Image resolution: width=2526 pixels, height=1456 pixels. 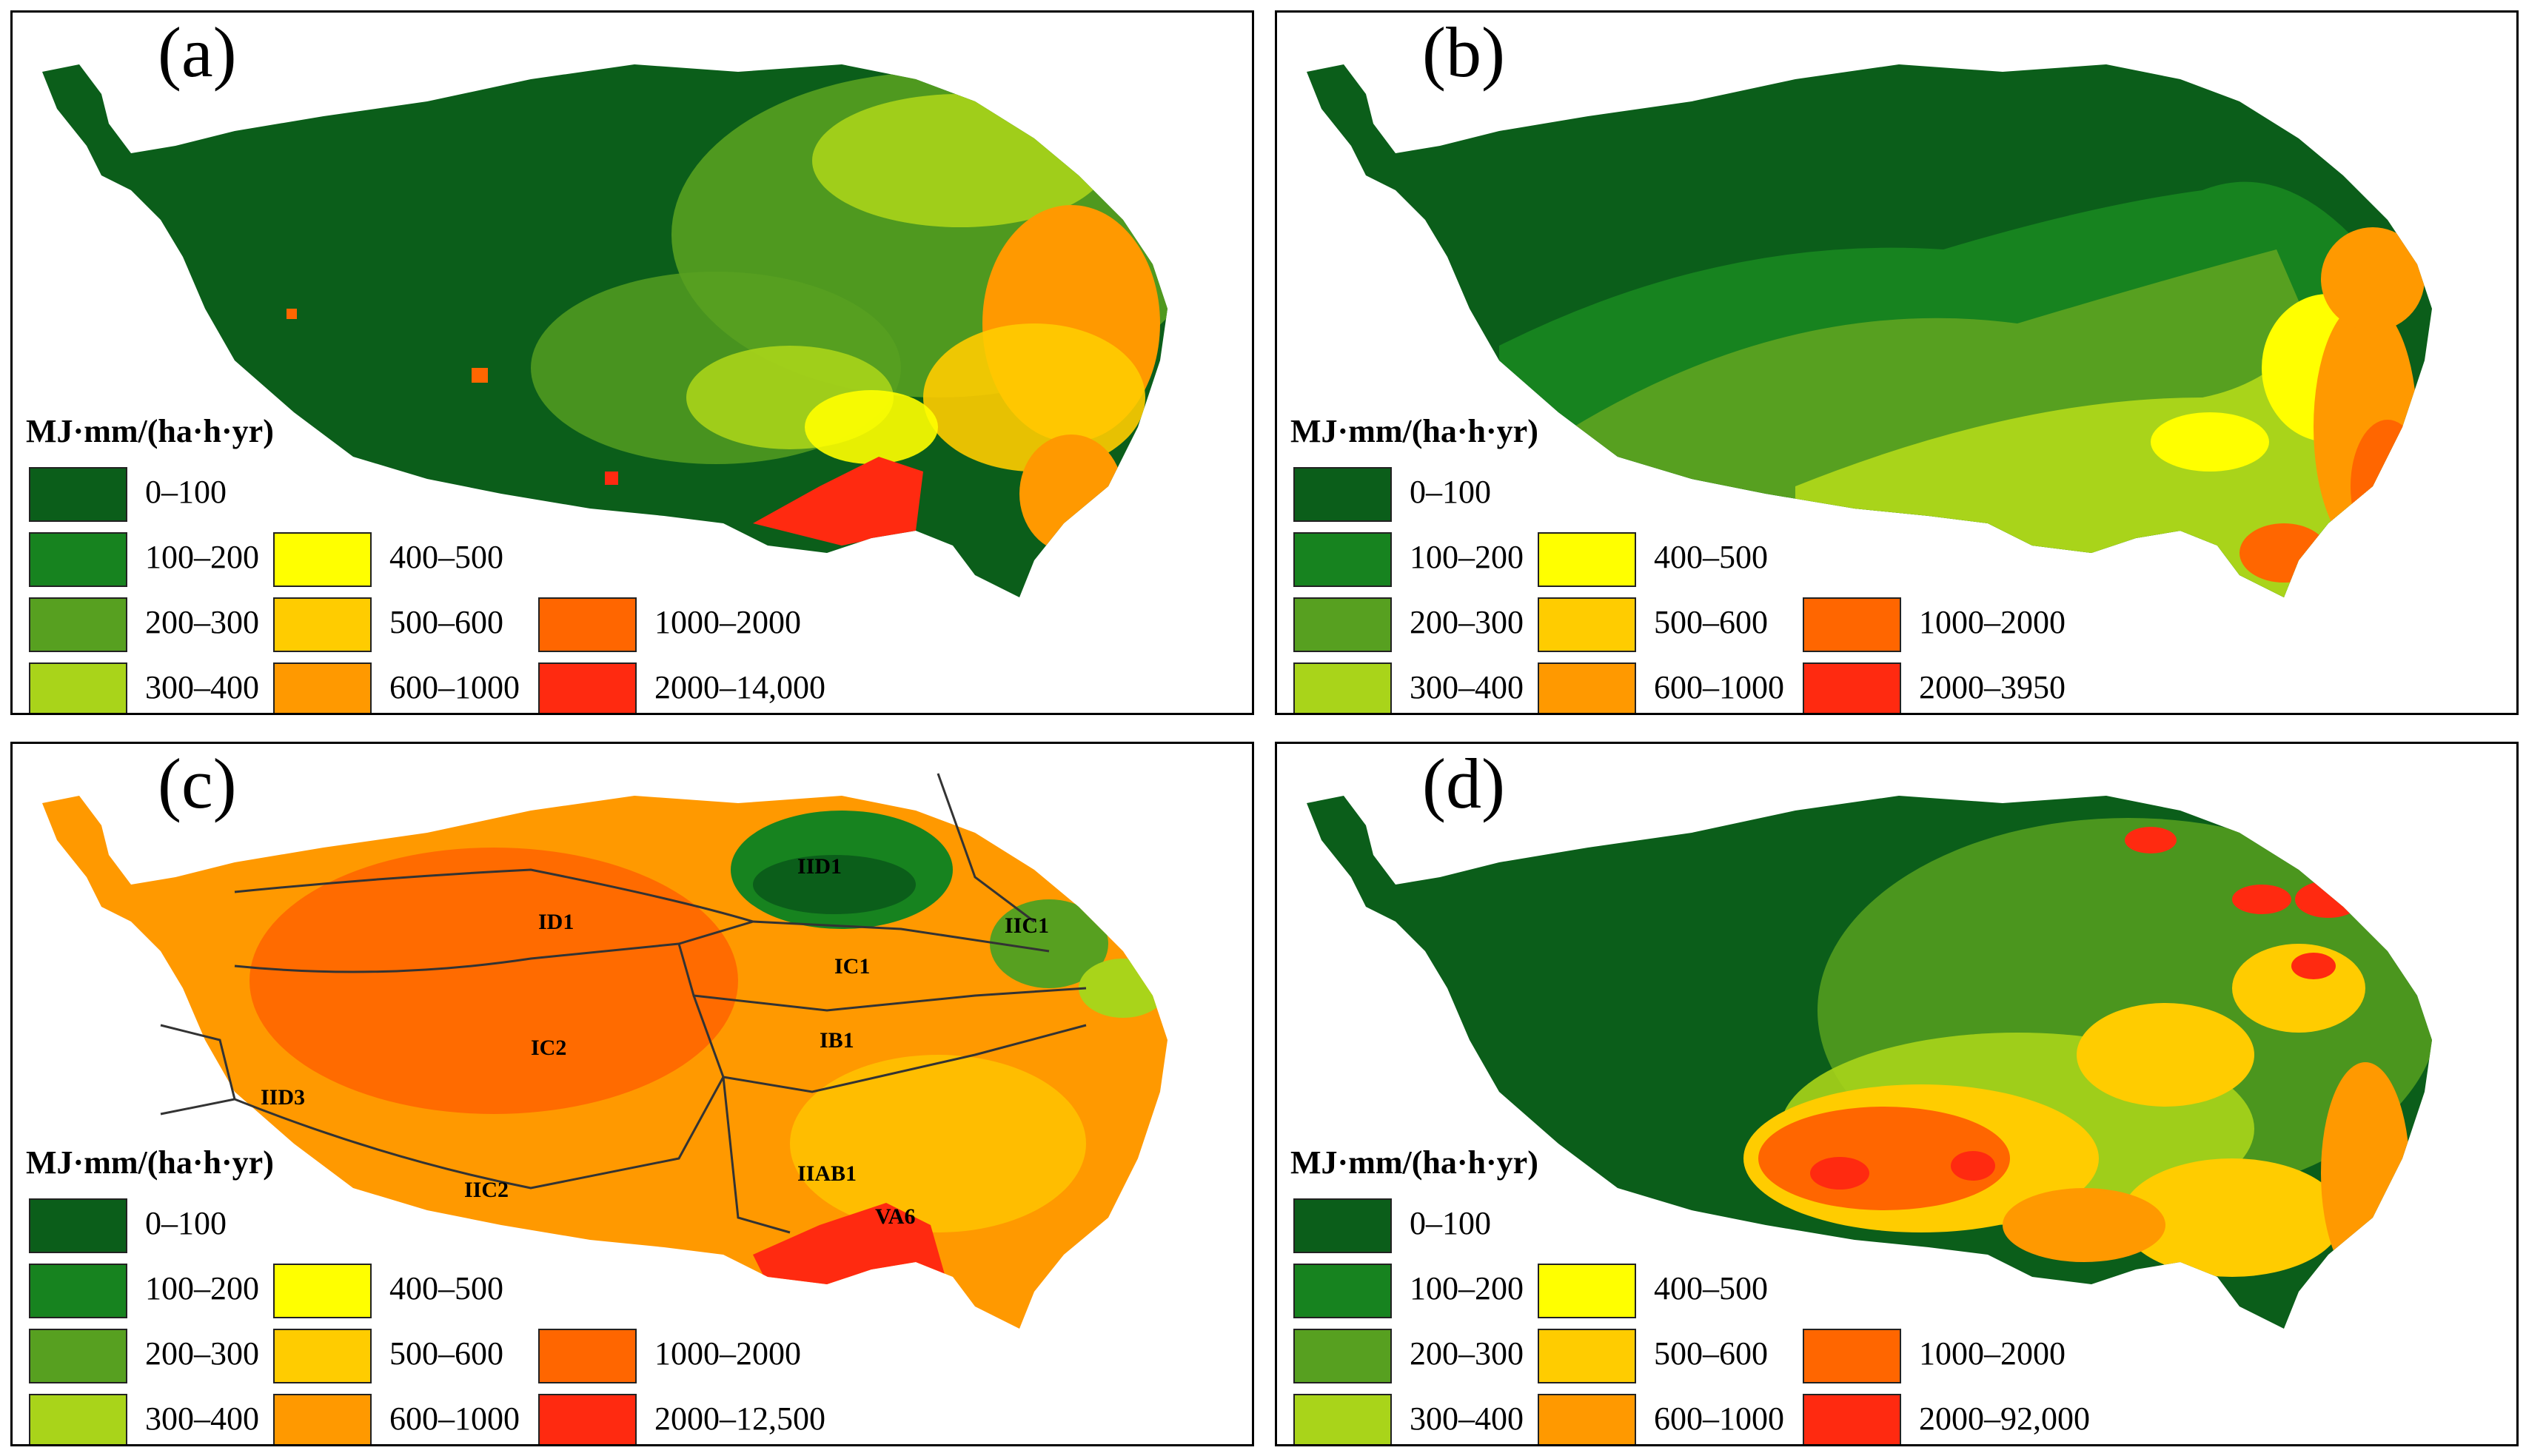 What do you see at coordinates (197, 52) in the screenshot?
I see `panel-label-a: (a)` at bounding box center [197, 52].